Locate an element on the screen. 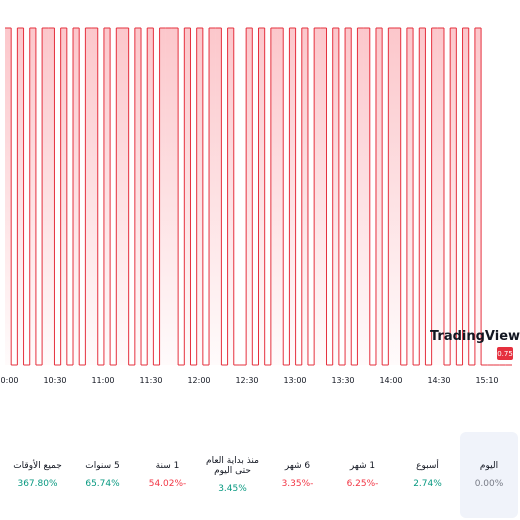  tab-label: 1 شهر is located at coordinates (362, 466).